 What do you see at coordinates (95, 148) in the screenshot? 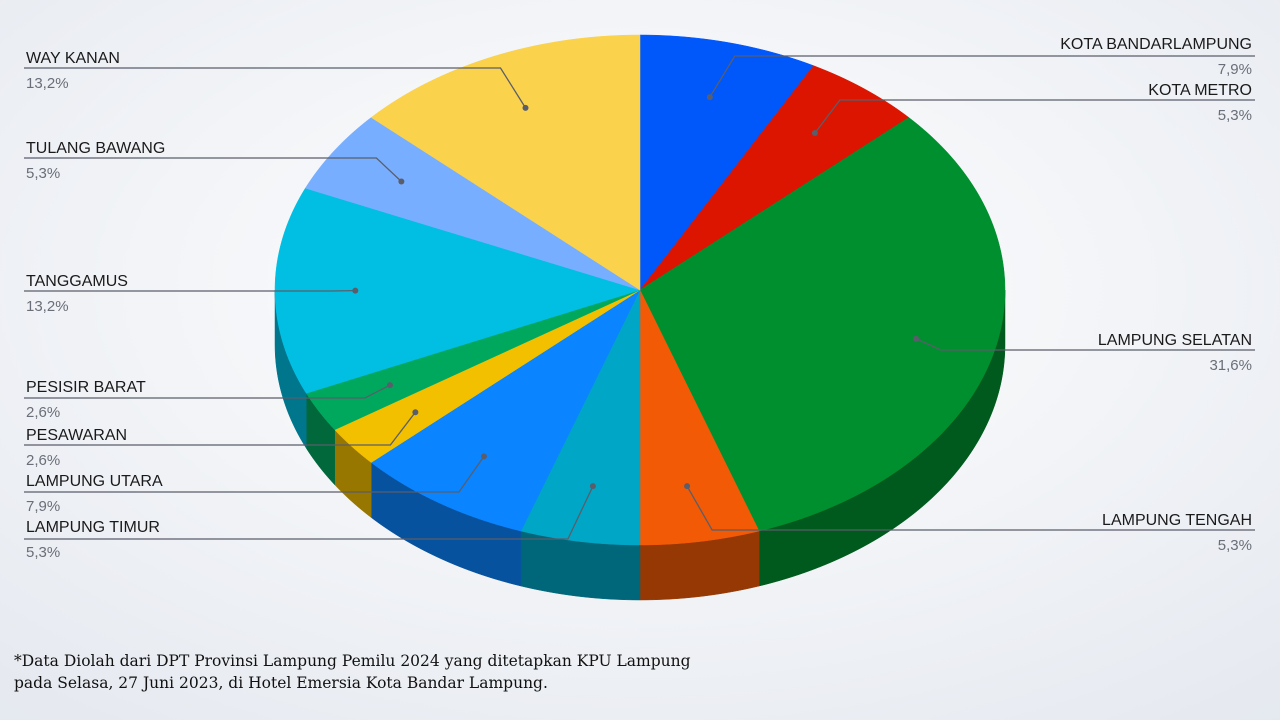
I see `slice-label: TULANG BAWANG` at bounding box center [95, 148].